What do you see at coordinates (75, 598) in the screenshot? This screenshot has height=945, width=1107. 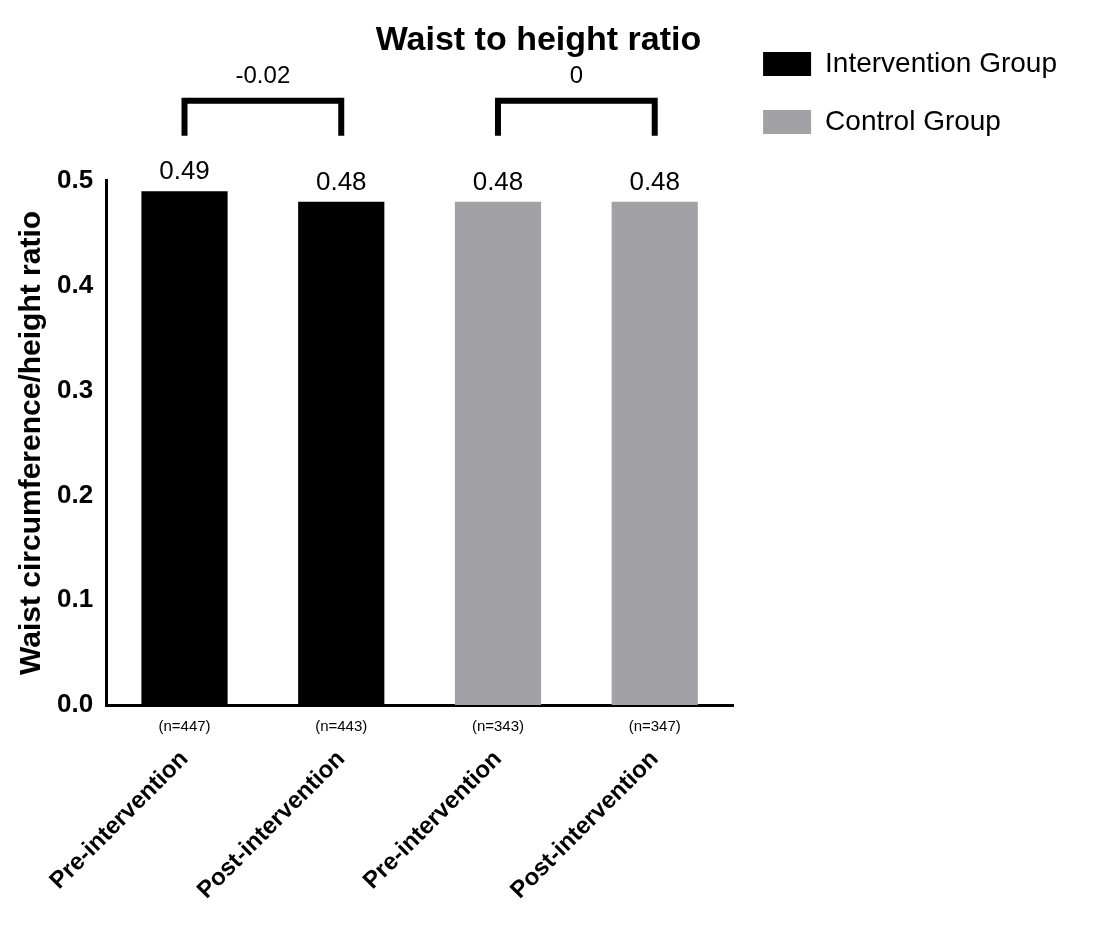 I see `y-tick-label: 0.1` at bounding box center [75, 598].